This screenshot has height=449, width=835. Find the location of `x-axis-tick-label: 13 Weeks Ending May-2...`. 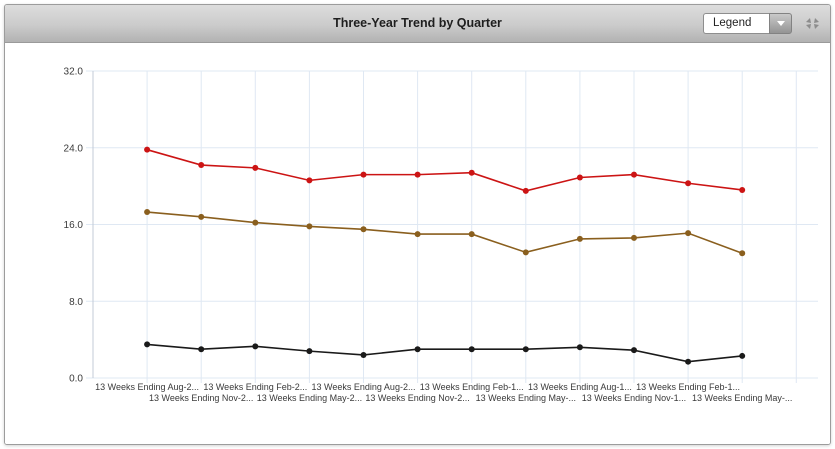

x-axis-tick-label: 13 Weeks Ending May-2... is located at coordinates (309, 398).